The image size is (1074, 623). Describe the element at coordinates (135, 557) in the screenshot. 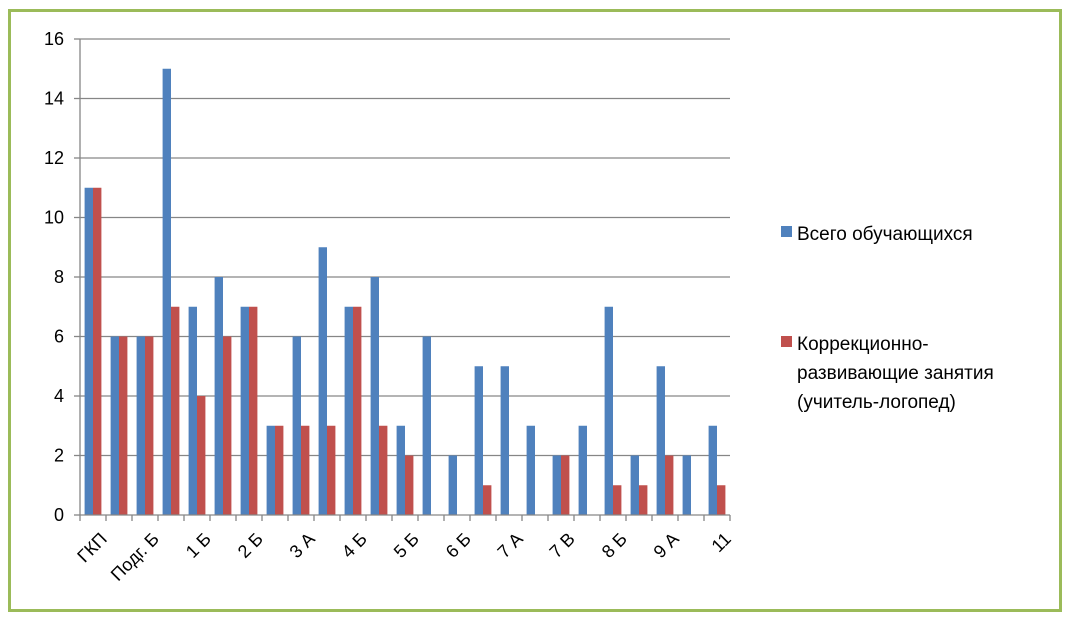

I see `x-tick-label: Подг. Б` at that location.